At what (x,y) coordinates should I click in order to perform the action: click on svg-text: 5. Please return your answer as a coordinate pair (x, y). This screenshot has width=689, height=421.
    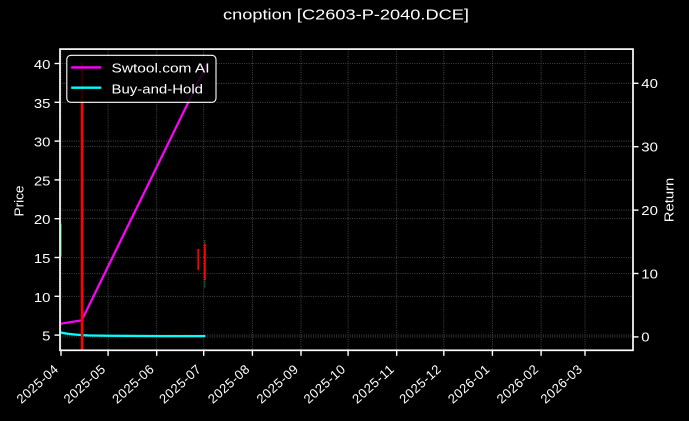
    Looking at the image, I should click on (46, 336).